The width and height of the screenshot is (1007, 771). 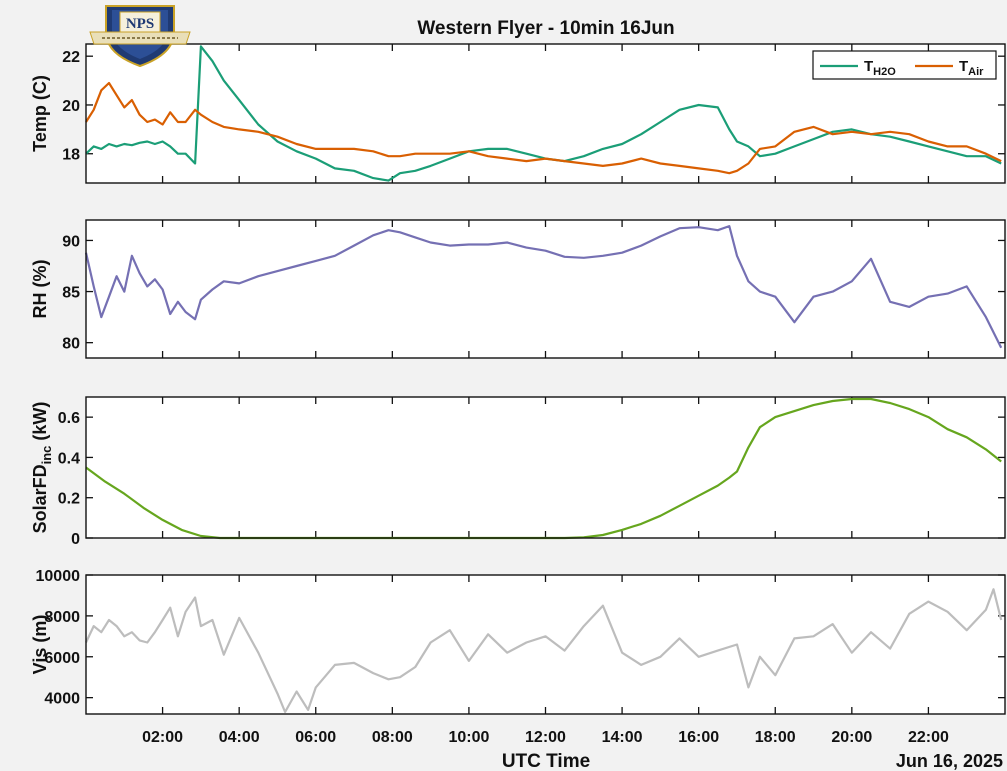 I want to click on y-axis-label: Vis (m), so click(x=40, y=645).